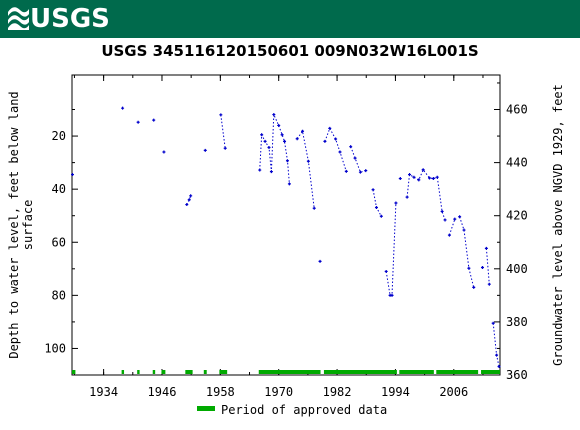 The image size is (580, 430). What do you see at coordinates (304, 410) in the screenshot?
I see `legend-label: Period of approved data` at bounding box center [304, 410].